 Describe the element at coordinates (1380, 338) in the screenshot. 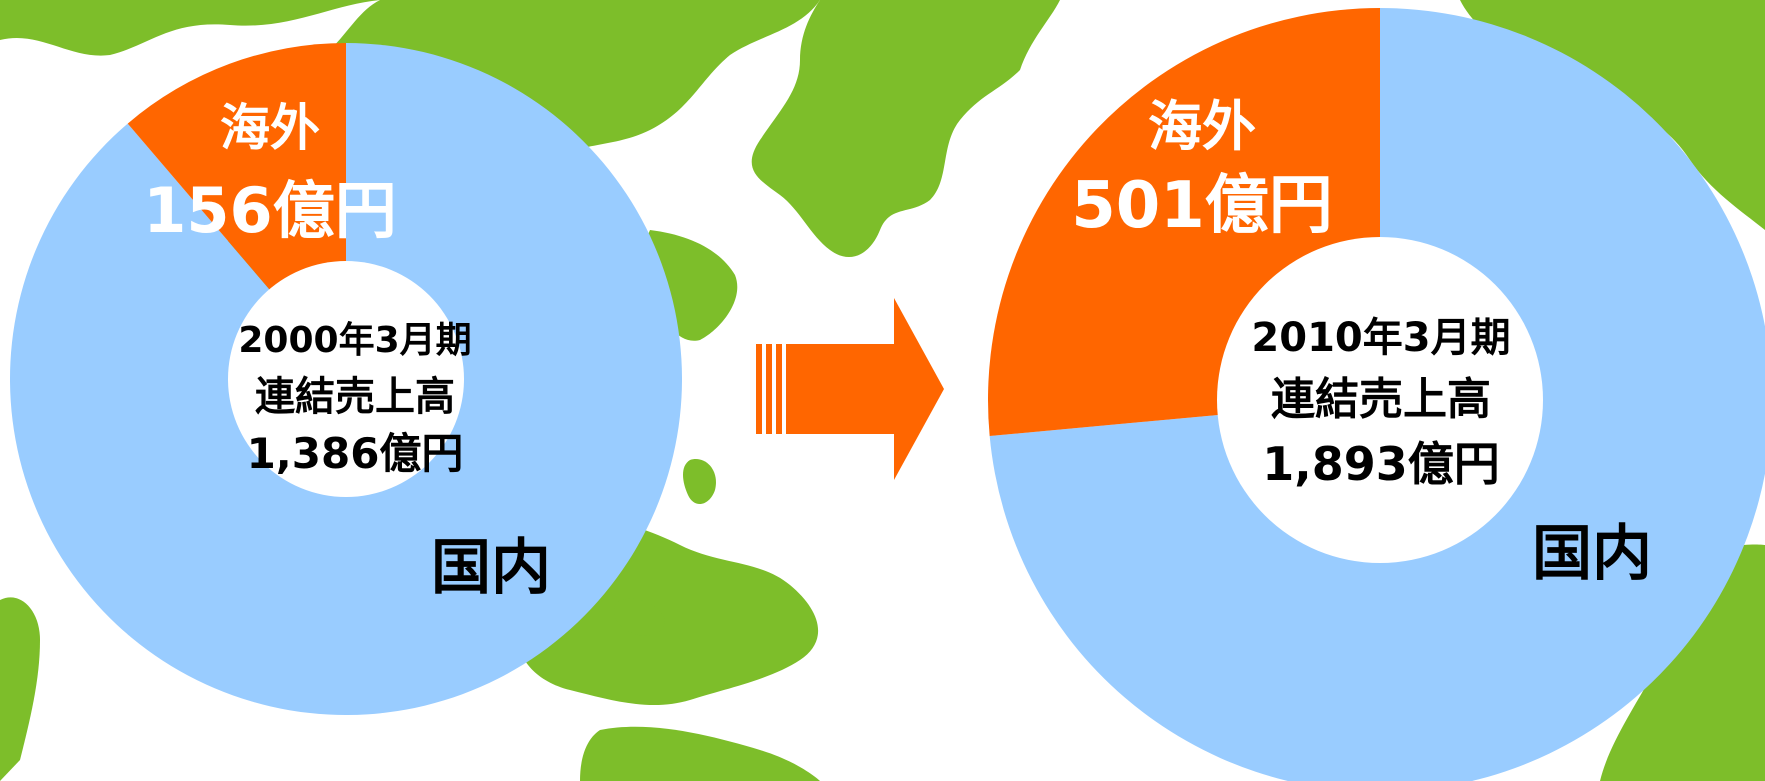

I see `period-label: 2010年3月期` at that location.